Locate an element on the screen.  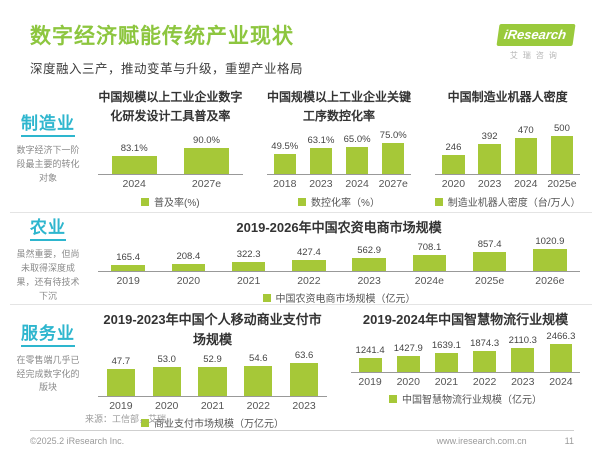
legend-label: 商业支付市场规模（万亿元） is located at coordinates (219, 425).